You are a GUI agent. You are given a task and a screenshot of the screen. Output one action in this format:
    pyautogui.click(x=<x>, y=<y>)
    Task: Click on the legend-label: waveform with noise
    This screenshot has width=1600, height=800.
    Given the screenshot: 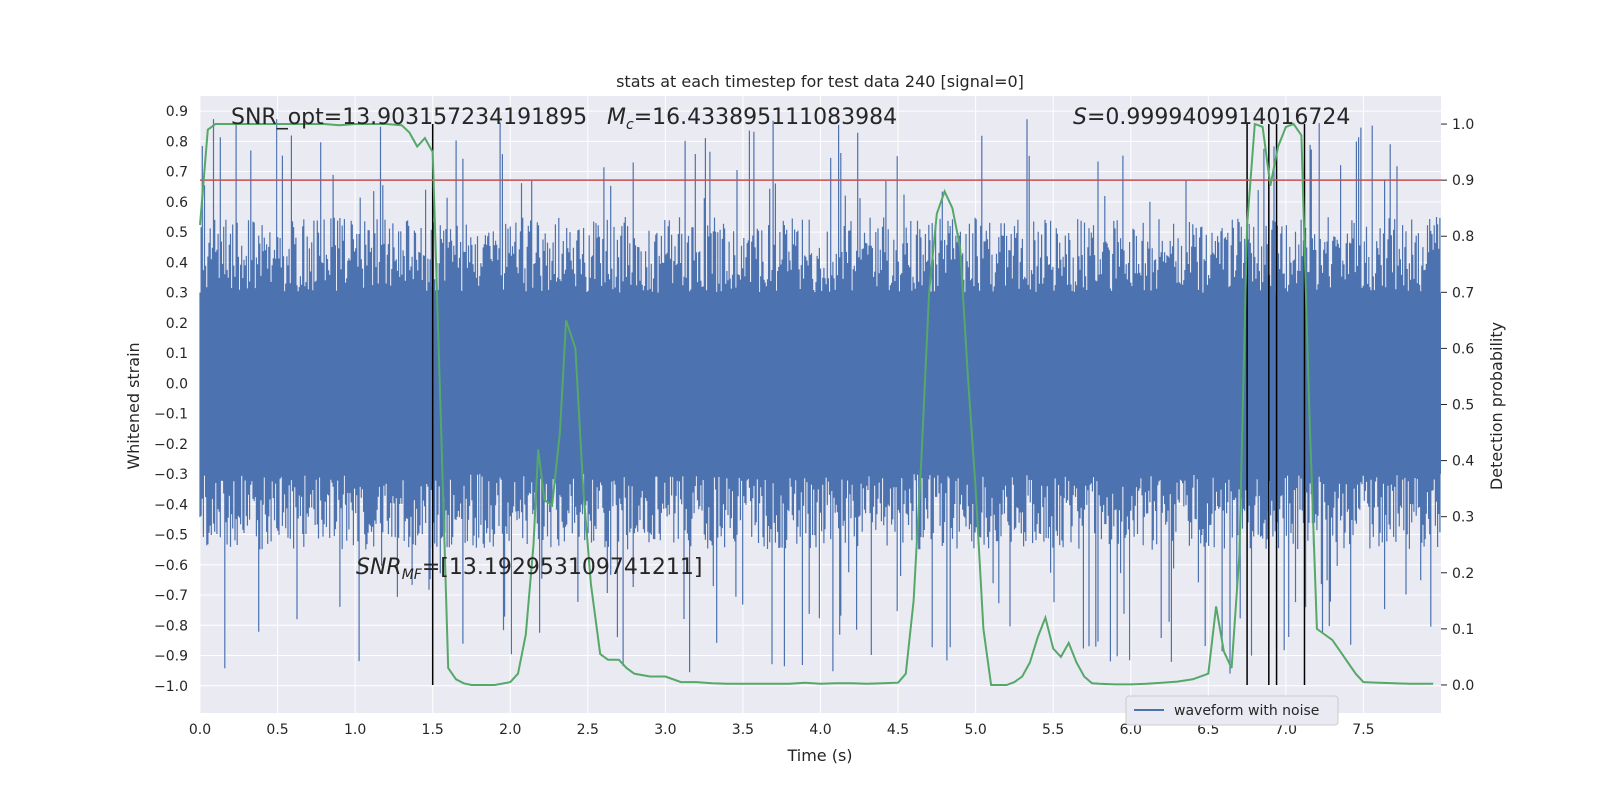 What is the action you would take?
    pyautogui.click(x=1246, y=711)
    